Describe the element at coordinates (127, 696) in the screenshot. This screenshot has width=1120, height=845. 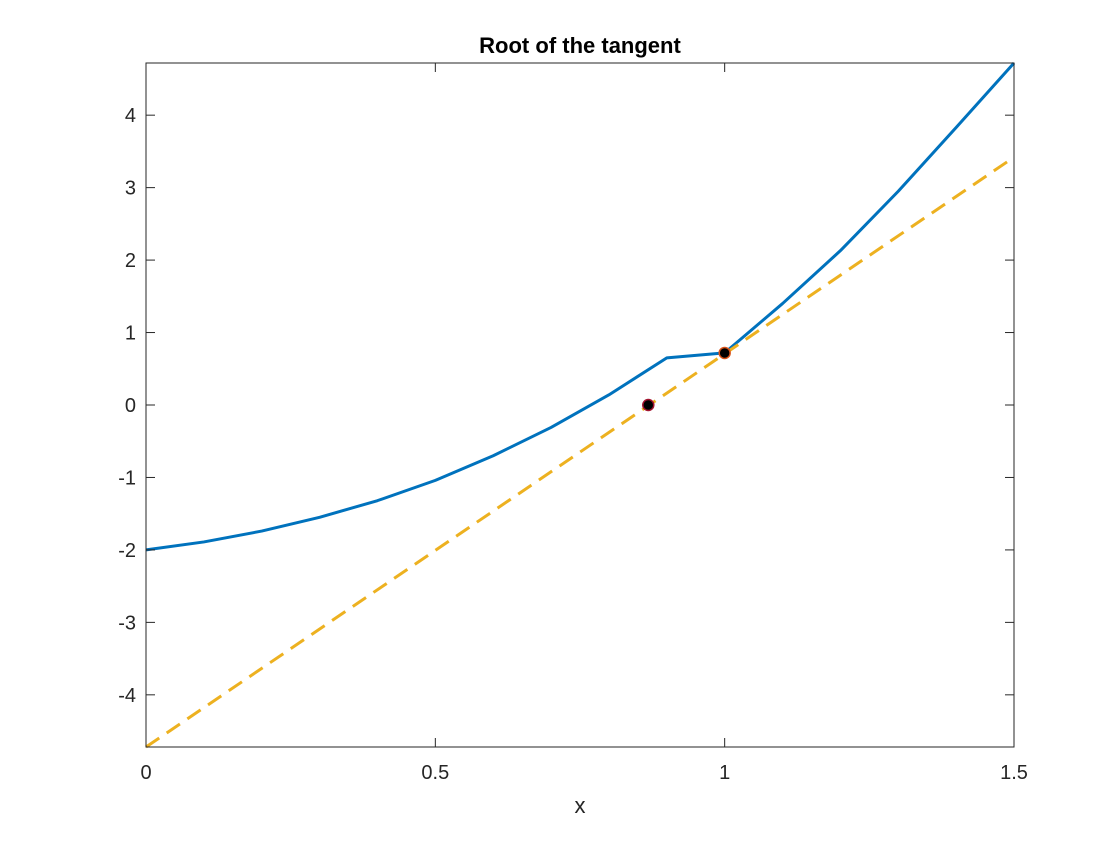
I see `y-tick-label: -4` at that location.